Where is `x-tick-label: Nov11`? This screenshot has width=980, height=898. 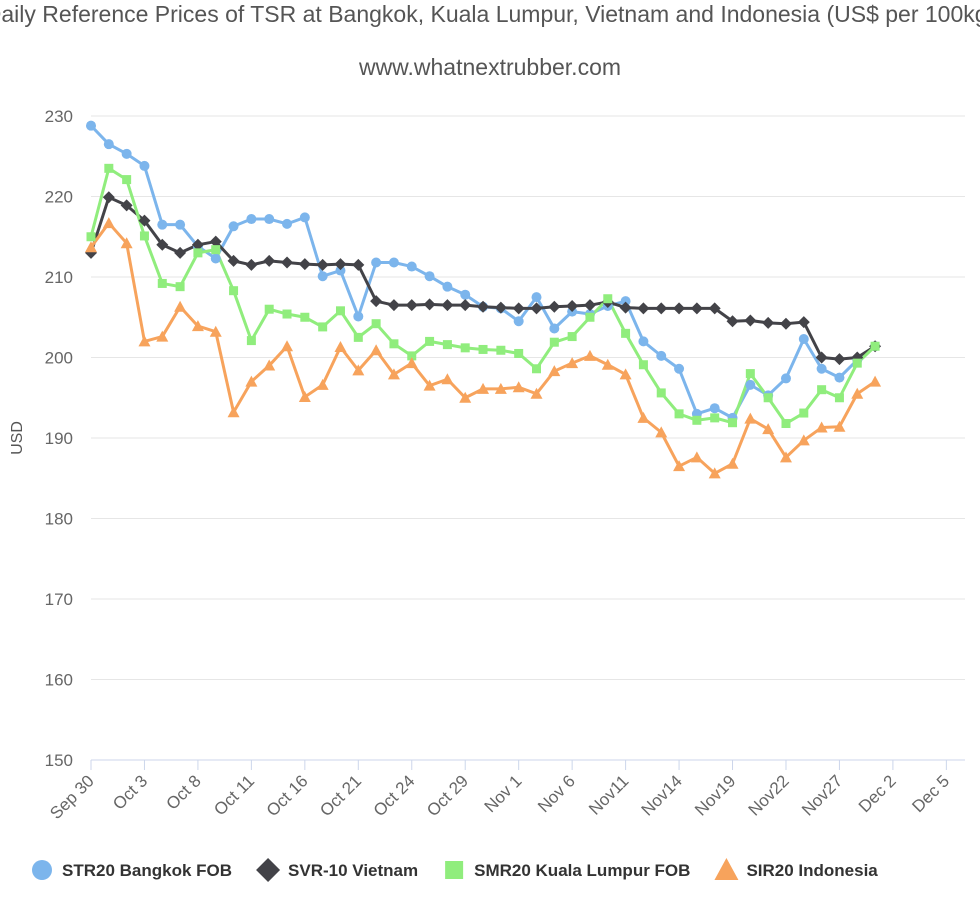 x-tick-label: Nov11 is located at coordinates (608, 794).